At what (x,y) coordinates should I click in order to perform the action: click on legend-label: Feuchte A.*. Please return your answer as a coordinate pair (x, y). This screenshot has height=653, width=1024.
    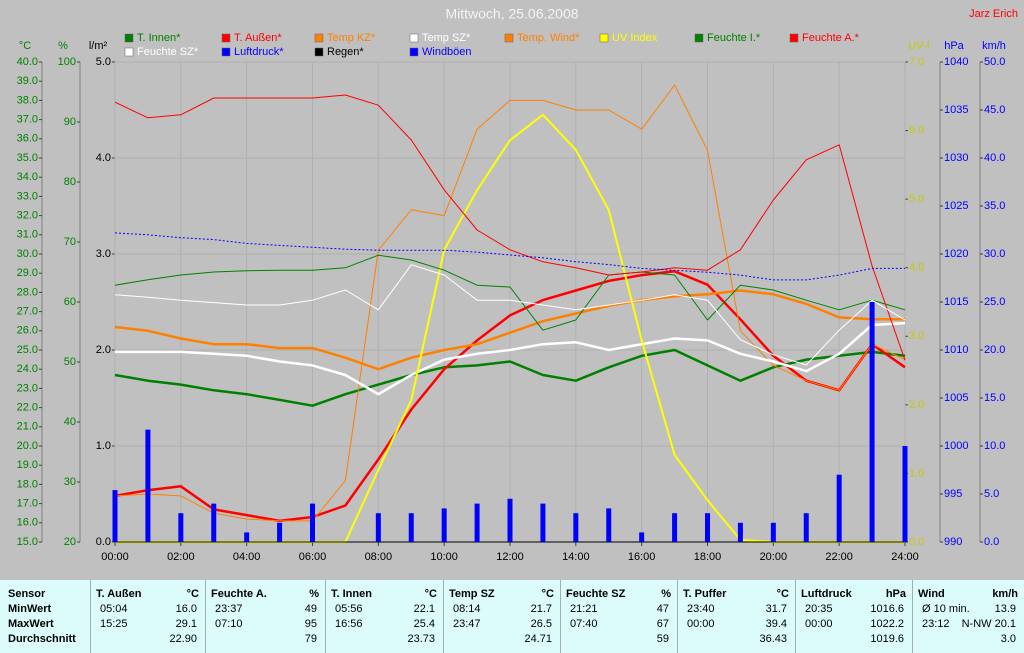
    Looking at the image, I should click on (831, 38).